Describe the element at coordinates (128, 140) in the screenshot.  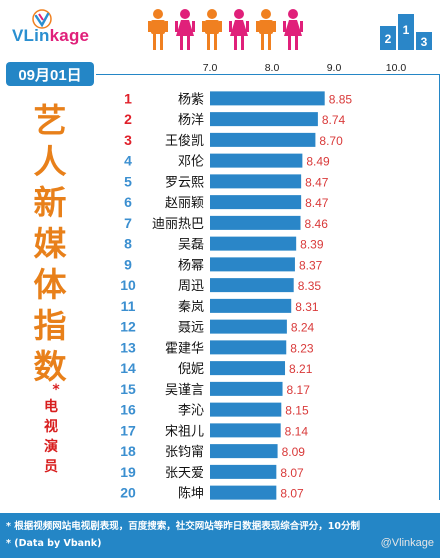
I see `rank-label: 3` at that location.